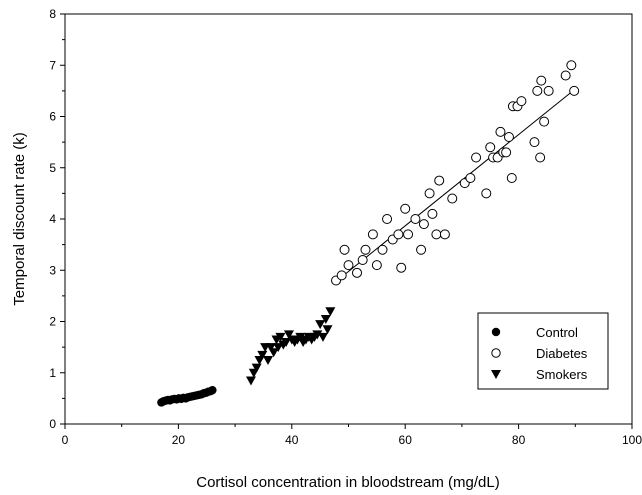  What do you see at coordinates (562, 353) in the screenshot?
I see `legend-diabetes-label: Diabetes` at bounding box center [562, 353].